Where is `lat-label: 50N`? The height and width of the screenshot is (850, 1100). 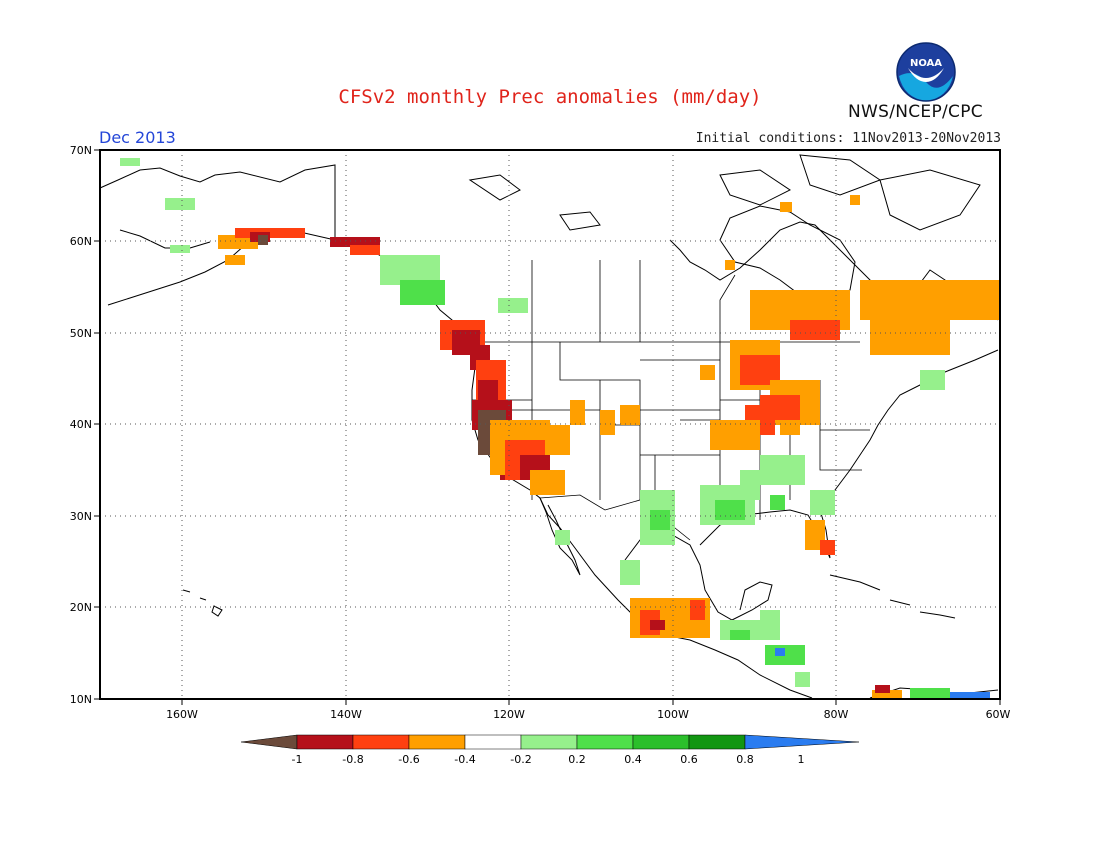 lat-label: 50N is located at coordinates (81, 333).